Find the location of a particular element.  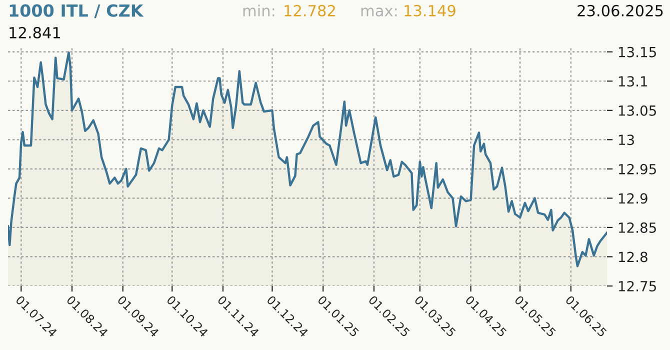

y-tick-label: 12.95 is located at coordinates (637, 169).